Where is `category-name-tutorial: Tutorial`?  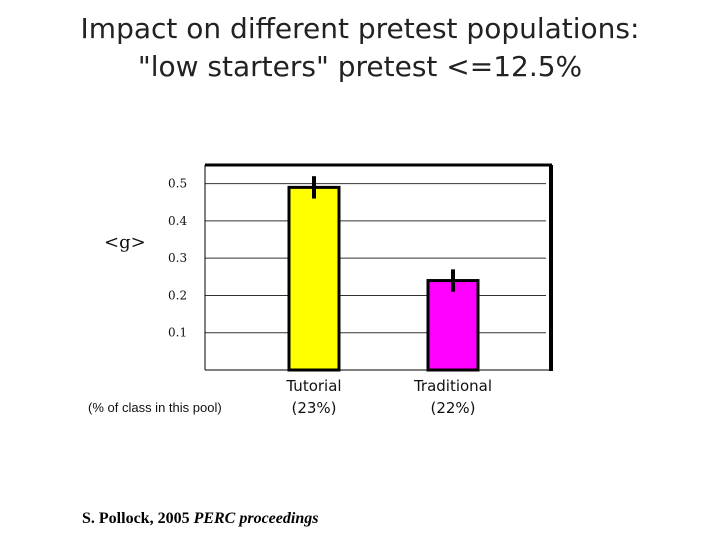
category-name-tutorial: Tutorial is located at coordinates (314, 386).